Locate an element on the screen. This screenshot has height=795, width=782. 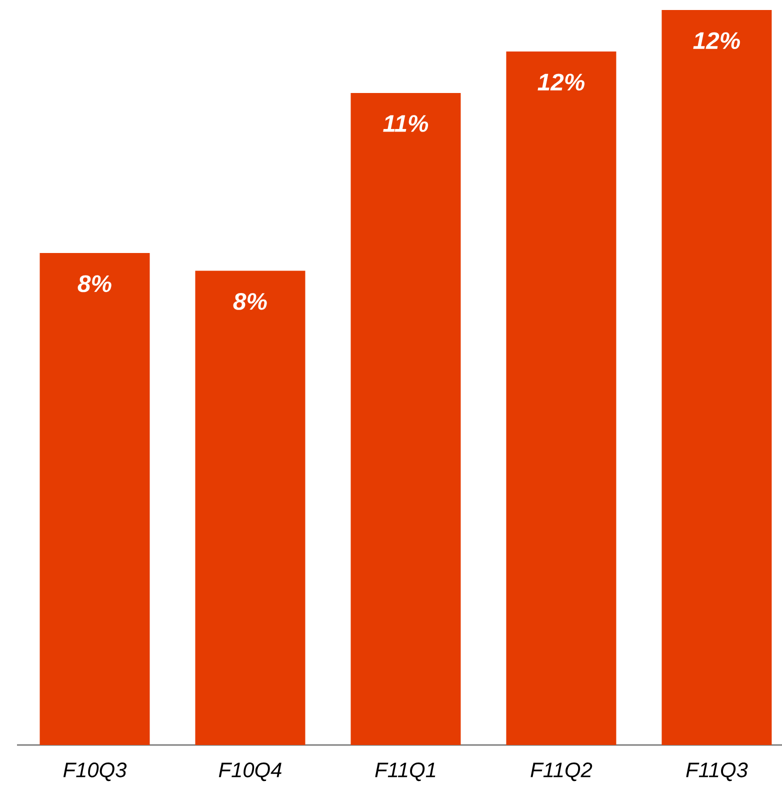
x-tick-label: F11Q1 is located at coordinates (405, 772).